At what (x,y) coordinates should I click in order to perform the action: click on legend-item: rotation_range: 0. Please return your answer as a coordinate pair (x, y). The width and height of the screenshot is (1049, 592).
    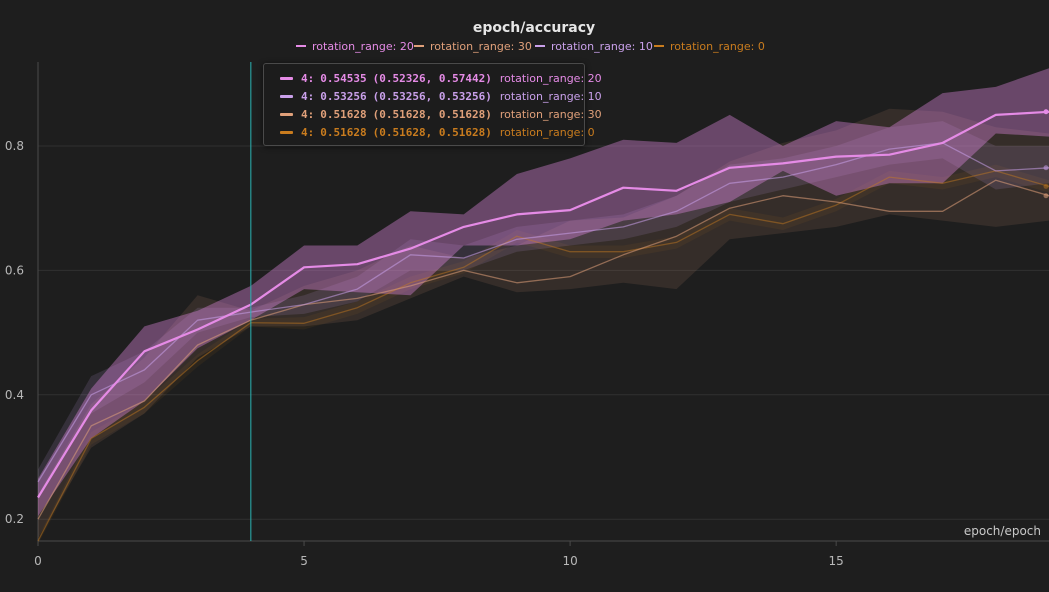
    Looking at the image, I should click on (709, 46).